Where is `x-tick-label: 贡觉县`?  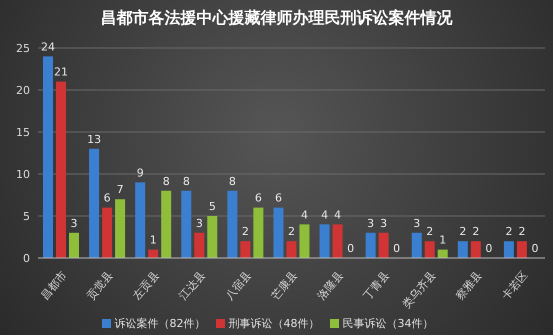 x-tick-label: 贡觉县 is located at coordinates (100, 285).